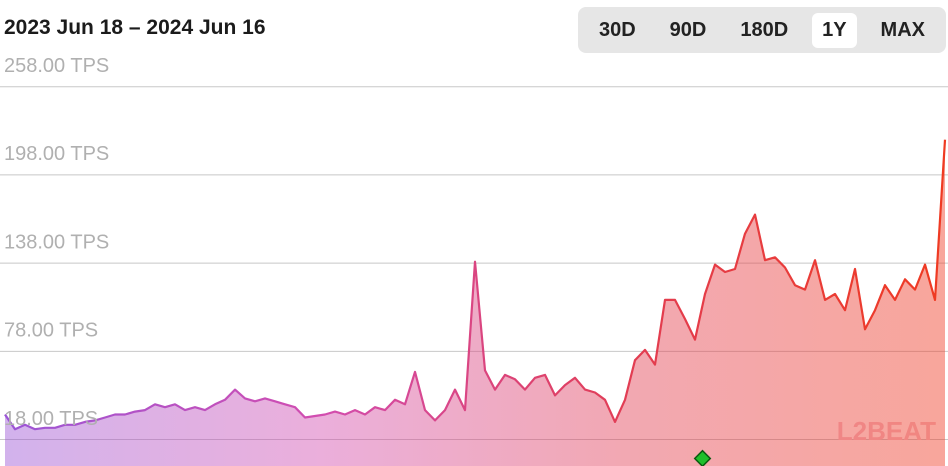 The image size is (948, 466). What do you see at coordinates (51, 419) in the screenshot?
I see `y-tick-label: 18.00 TPS` at bounding box center [51, 419].